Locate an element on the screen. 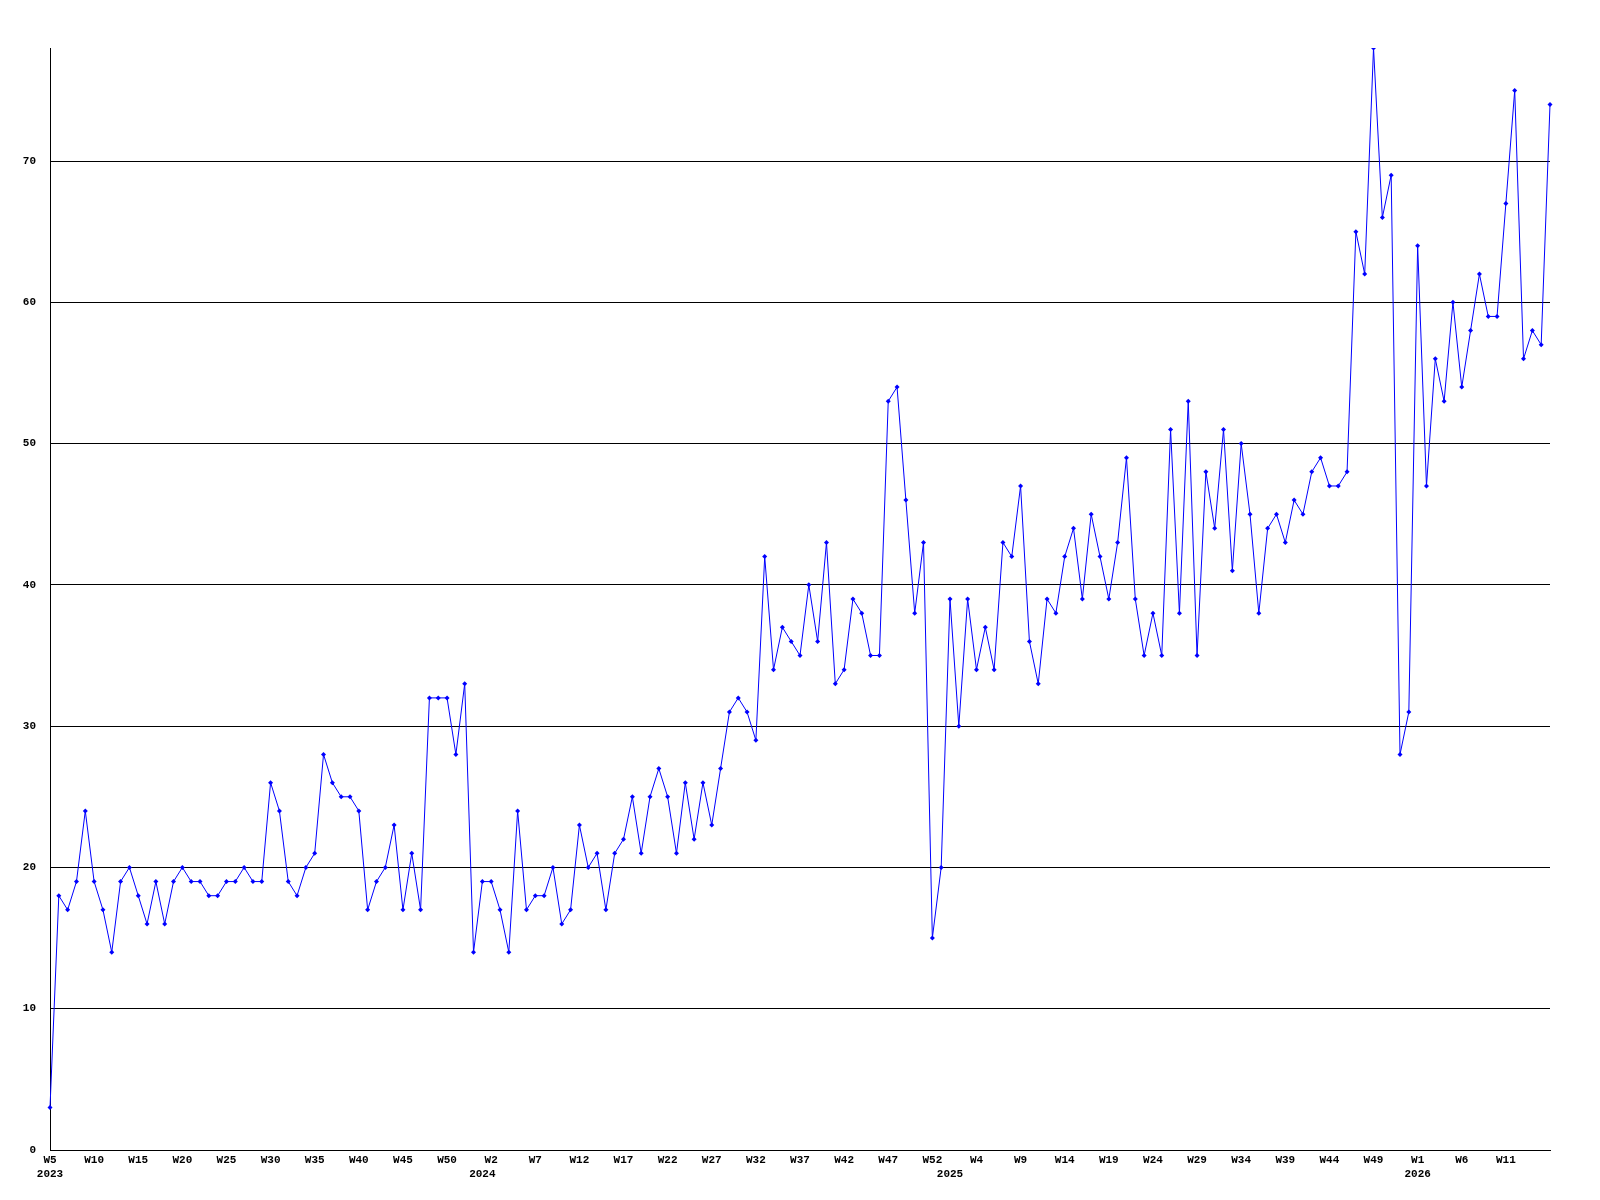  y-tick-label: 10 is located at coordinates (29, 1008).